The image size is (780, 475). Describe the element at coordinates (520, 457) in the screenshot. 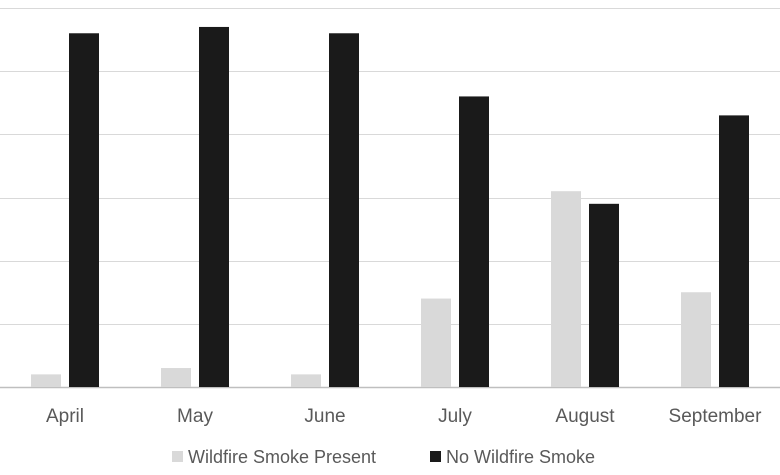

I see `legend-label: No Wildfire Smoke` at that location.